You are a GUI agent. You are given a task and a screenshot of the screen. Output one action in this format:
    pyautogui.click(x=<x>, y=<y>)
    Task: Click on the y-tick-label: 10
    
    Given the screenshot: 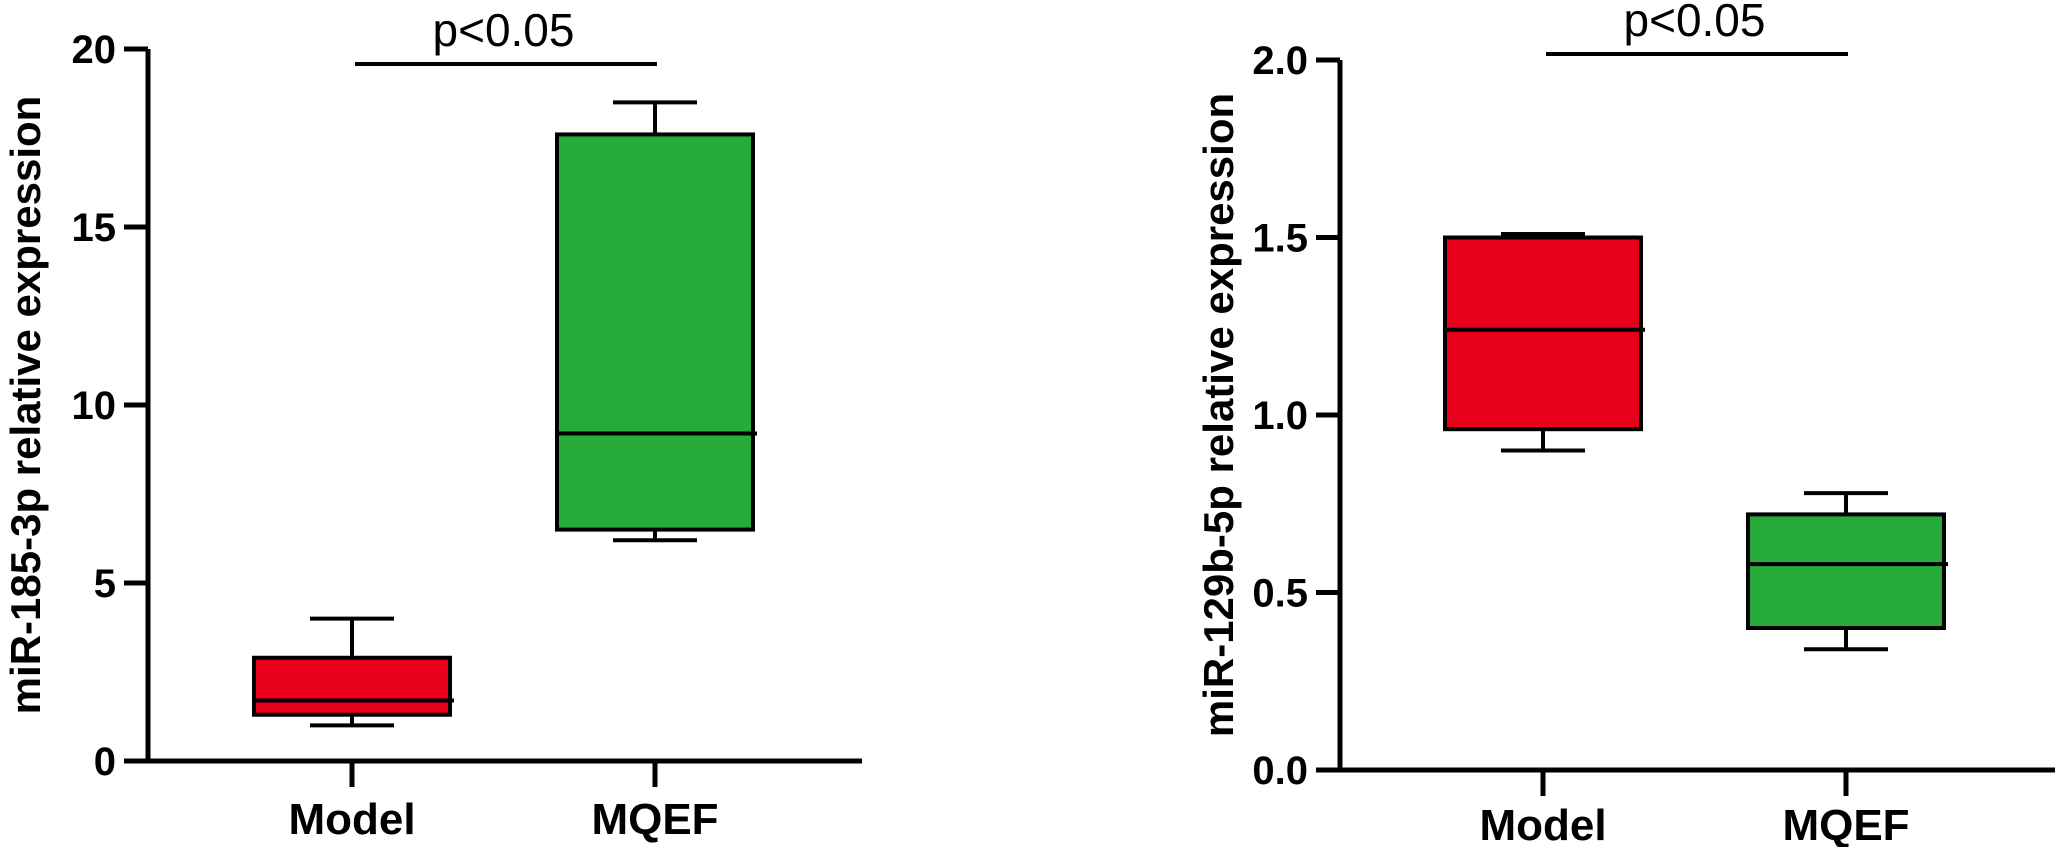 What is the action you would take?
    pyautogui.click(x=94, y=406)
    